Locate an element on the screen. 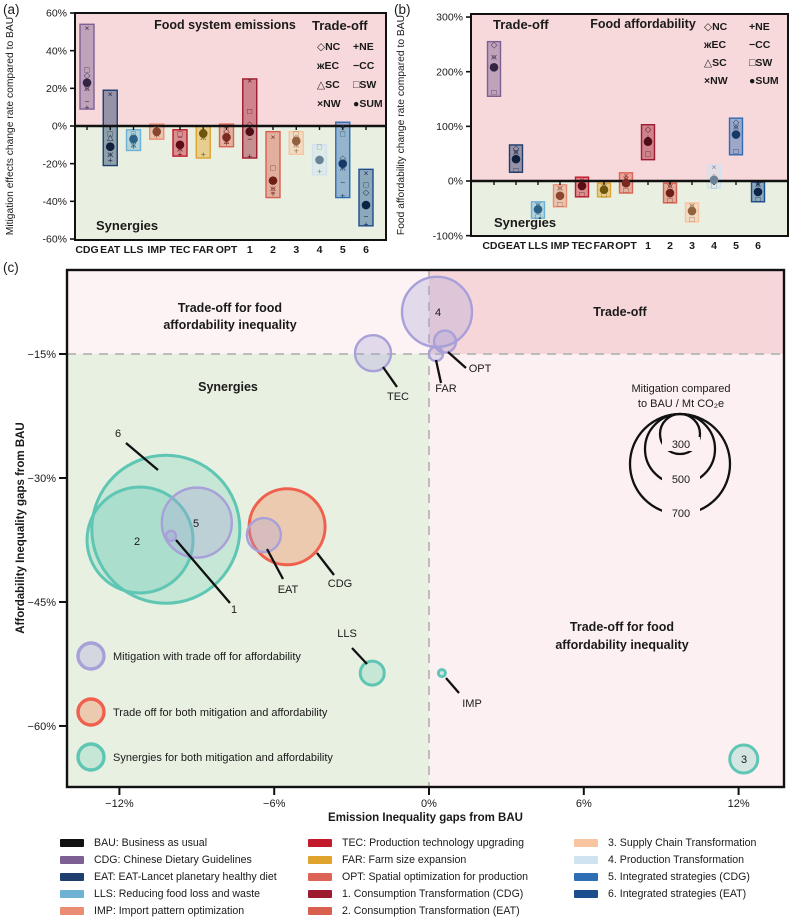 This screenshot has height=917, width=791. y-tick-label: −60% is located at coordinates (42, 727).